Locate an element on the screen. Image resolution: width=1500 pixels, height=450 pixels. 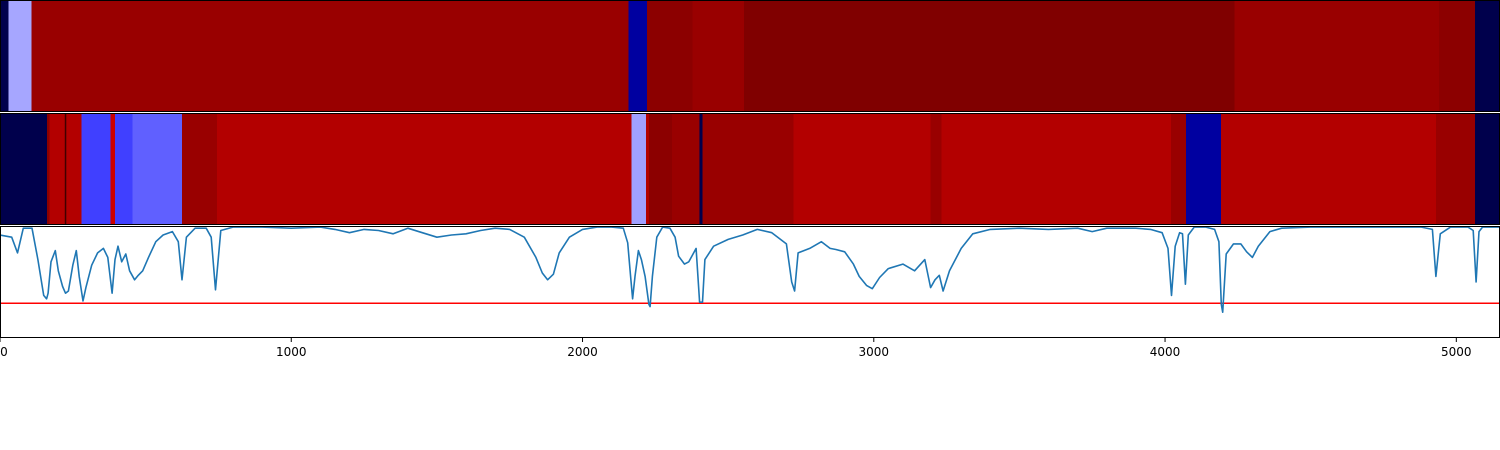
x-tick-label-3: 3000 is located at coordinates (874, 352).